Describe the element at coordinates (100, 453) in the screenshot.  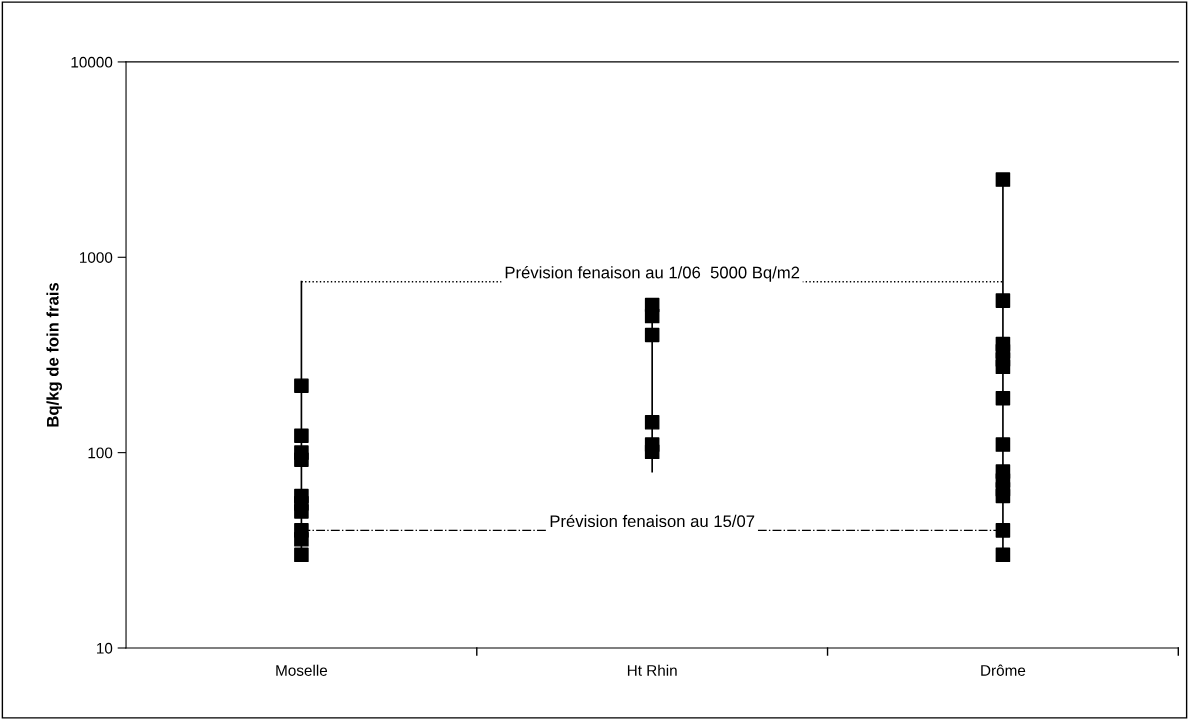
I see `y-tick-label: 100` at that location.